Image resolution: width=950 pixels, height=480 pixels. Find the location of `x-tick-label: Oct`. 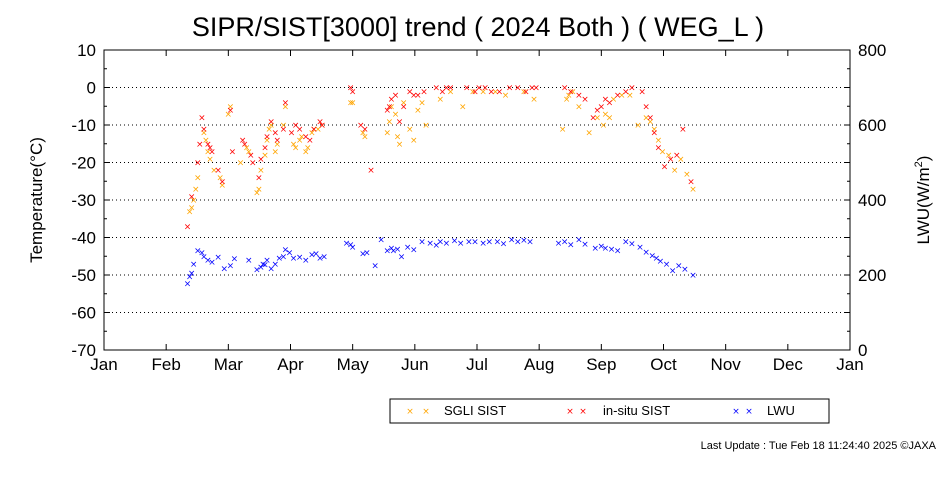

x-tick-label: Oct is located at coordinates (663, 364).